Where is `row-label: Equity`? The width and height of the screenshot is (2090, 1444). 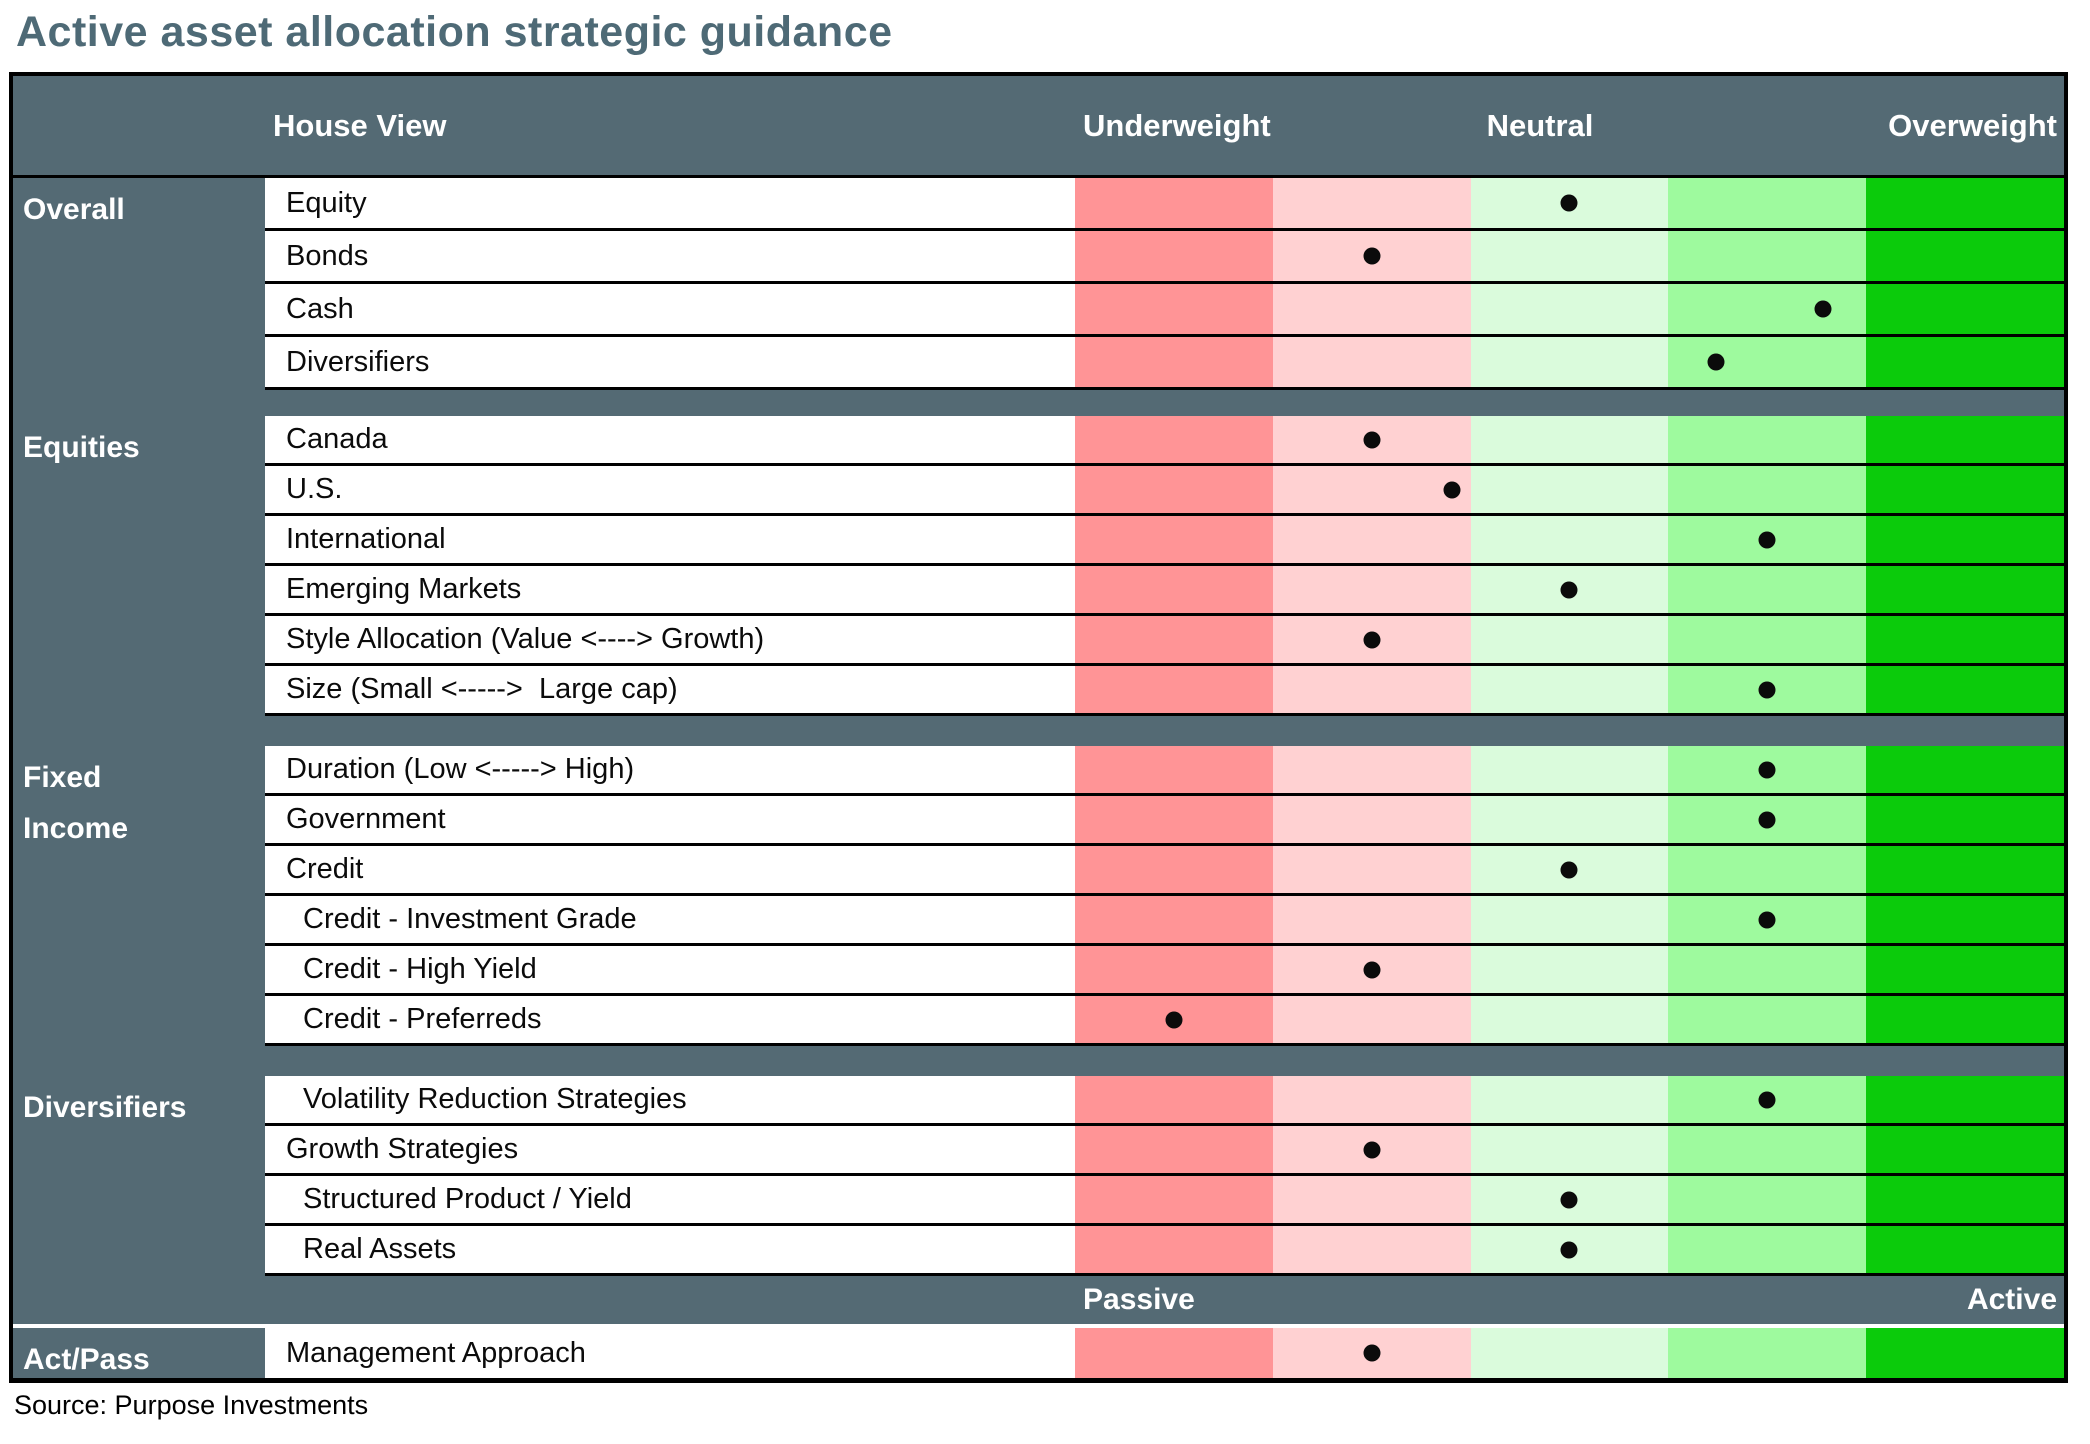
row-label: Equity is located at coordinates (670, 203).